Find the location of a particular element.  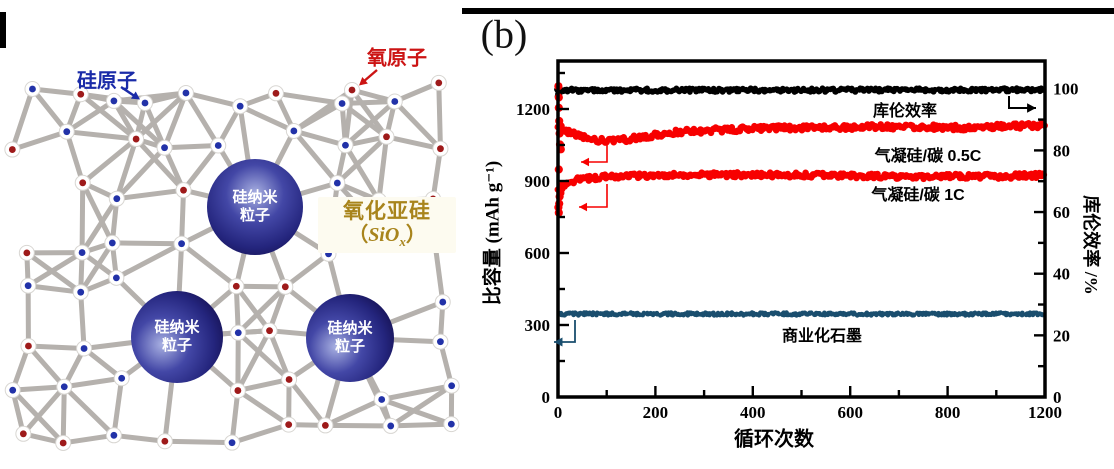

x-tick-label: 600 is located at coordinates (850, 412).